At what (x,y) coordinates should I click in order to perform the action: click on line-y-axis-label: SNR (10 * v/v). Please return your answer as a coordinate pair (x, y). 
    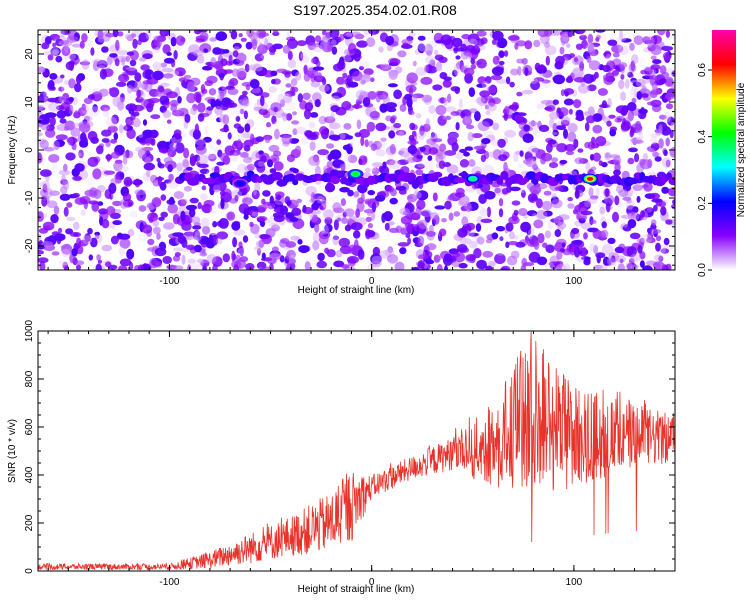
    Looking at the image, I should click on (12, 451).